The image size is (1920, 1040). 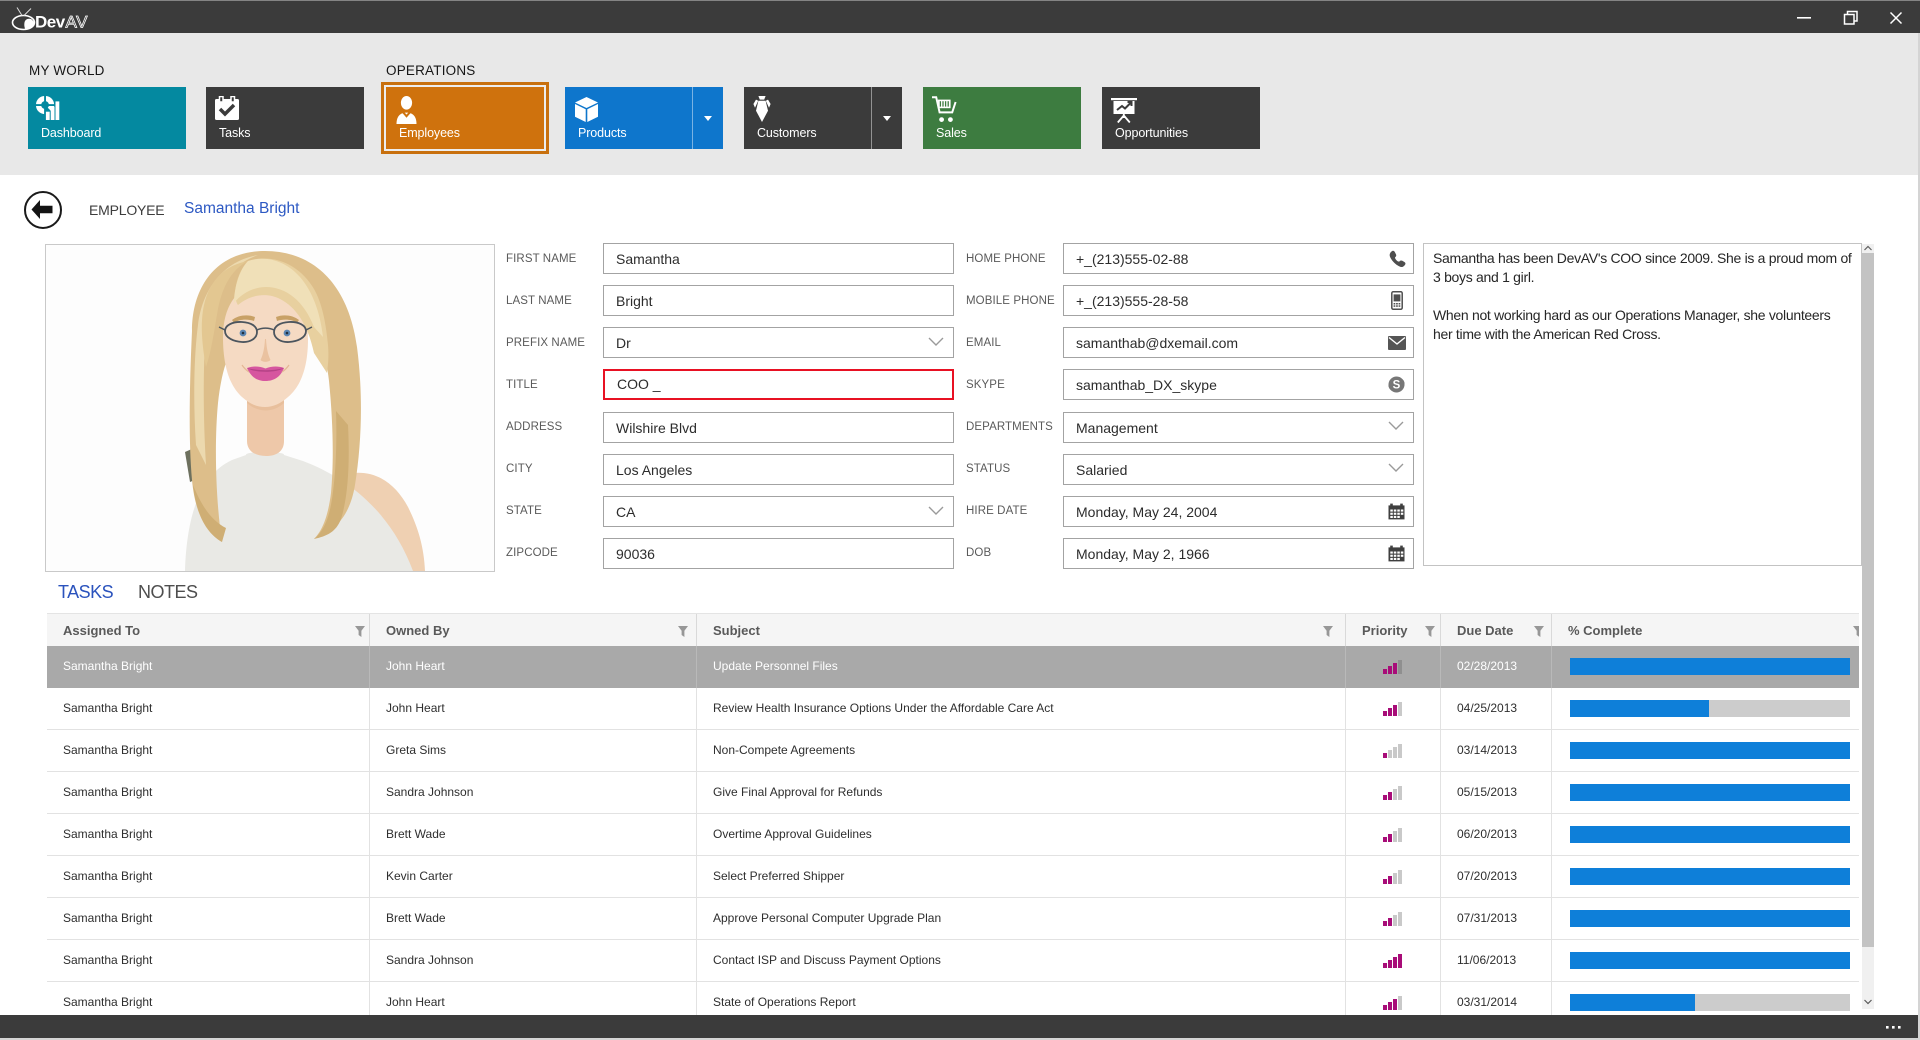 I want to click on svg-text: Dev, so click(x=50, y=22).